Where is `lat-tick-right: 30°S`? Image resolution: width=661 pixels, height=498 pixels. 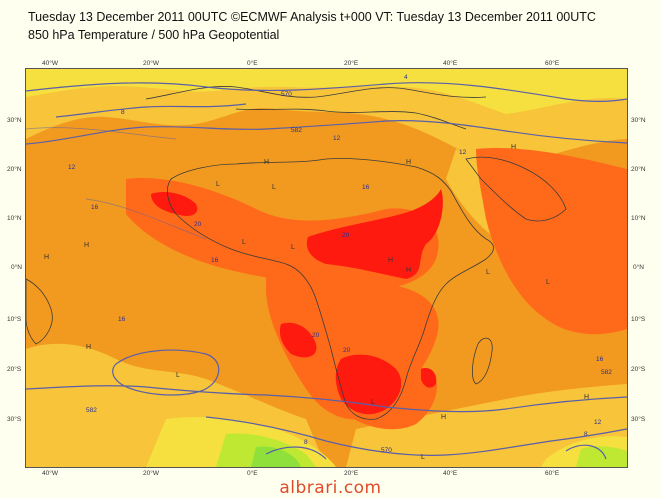
lat-tick-right: 30°S is located at coordinates (638, 419).